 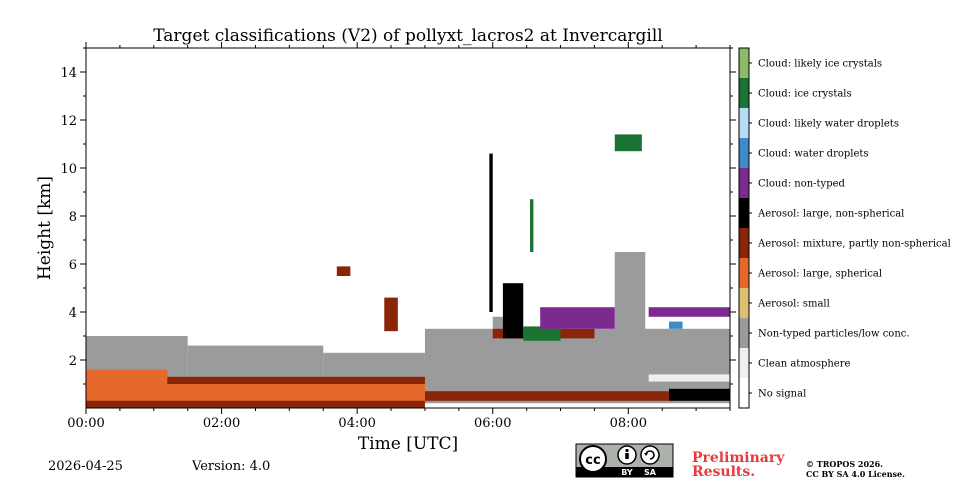 I want to click on legend-label: Cloud: non-typed, so click(x=802, y=184).